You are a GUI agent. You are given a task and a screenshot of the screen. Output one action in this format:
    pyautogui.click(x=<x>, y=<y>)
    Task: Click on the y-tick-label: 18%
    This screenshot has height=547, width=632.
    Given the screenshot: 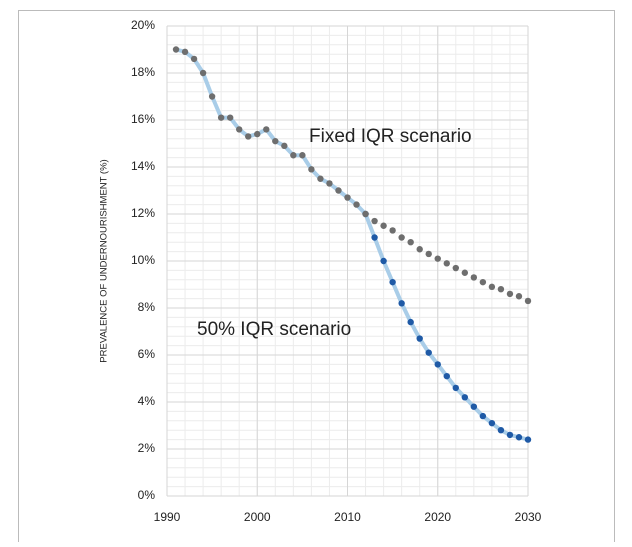 What is the action you would take?
    pyautogui.click(x=143, y=72)
    